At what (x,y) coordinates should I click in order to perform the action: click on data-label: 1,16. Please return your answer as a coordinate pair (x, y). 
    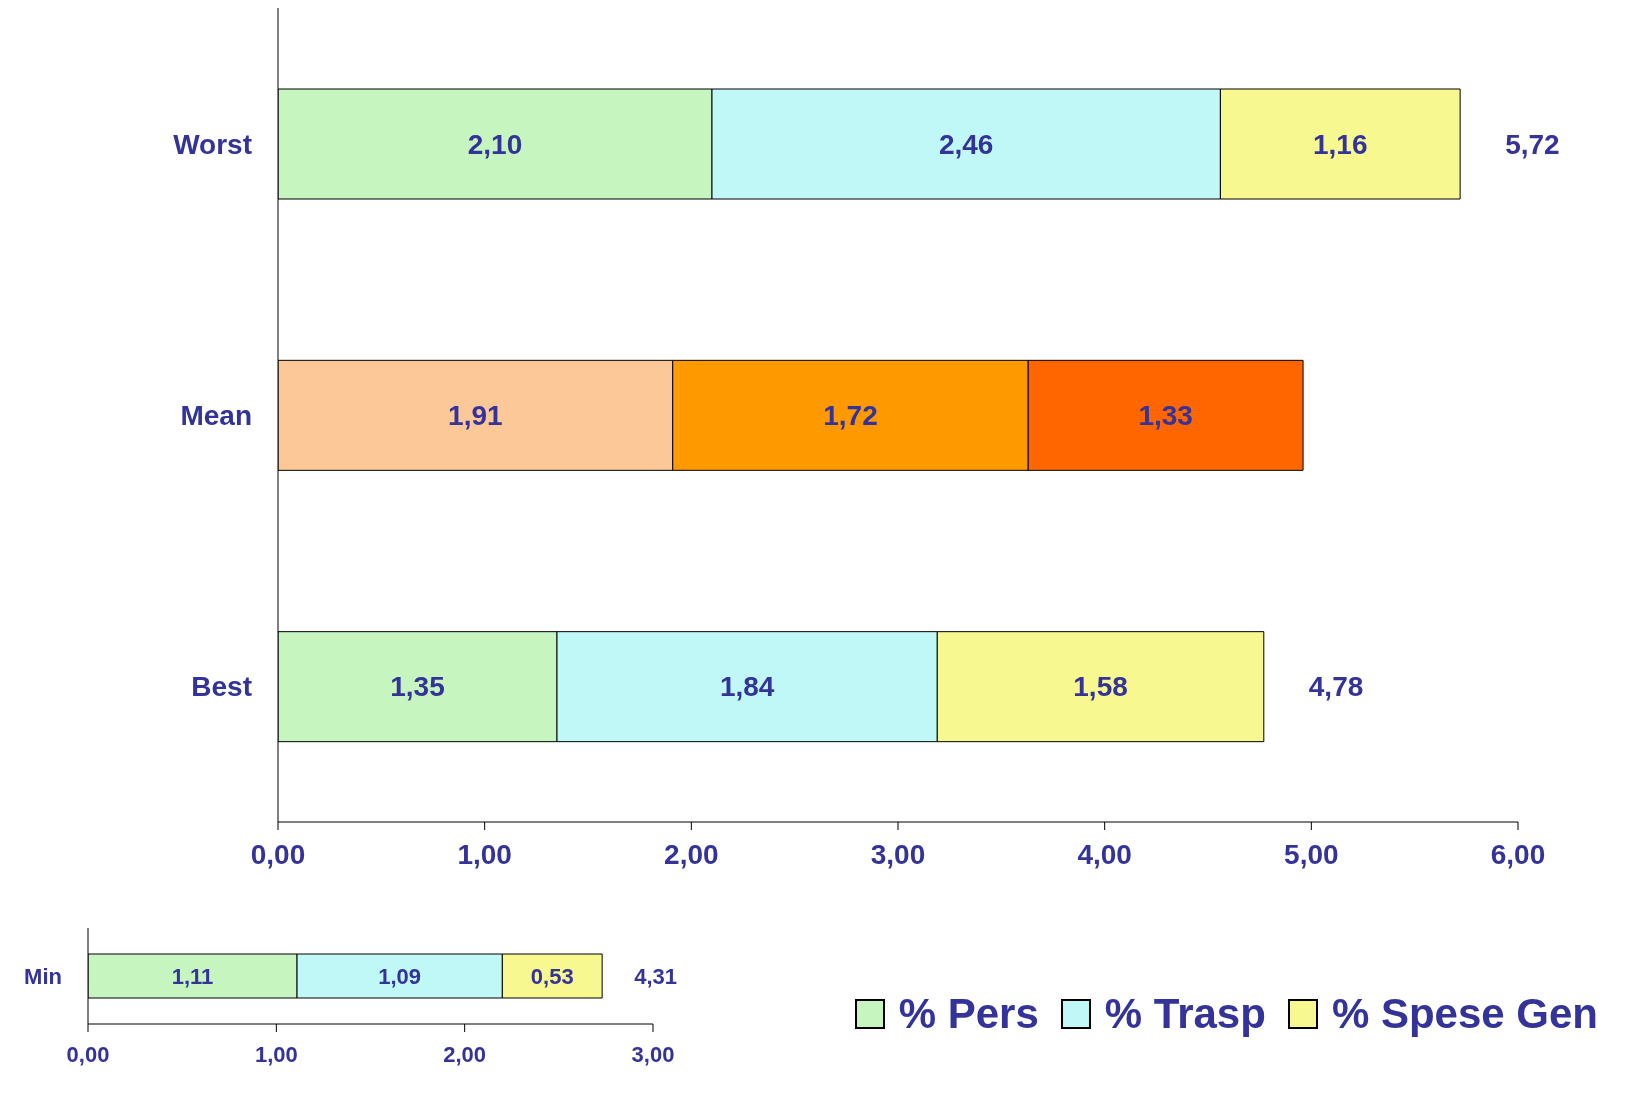
    Looking at the image, I should click on (1340, 144).